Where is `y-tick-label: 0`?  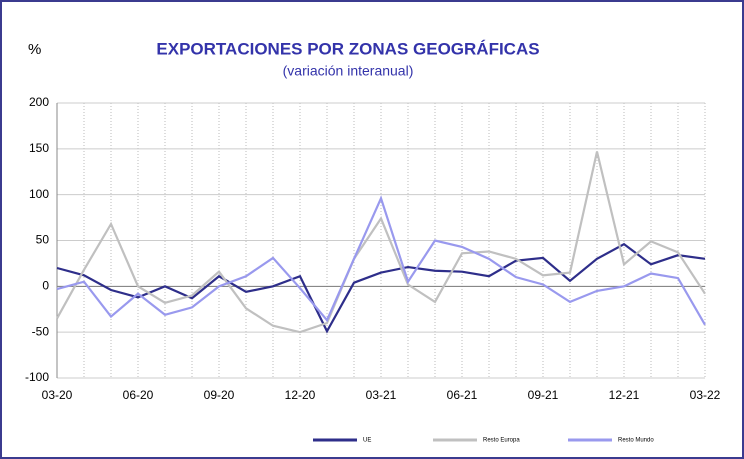
y-tick-label: 0 is located at coordinates (45, 286).